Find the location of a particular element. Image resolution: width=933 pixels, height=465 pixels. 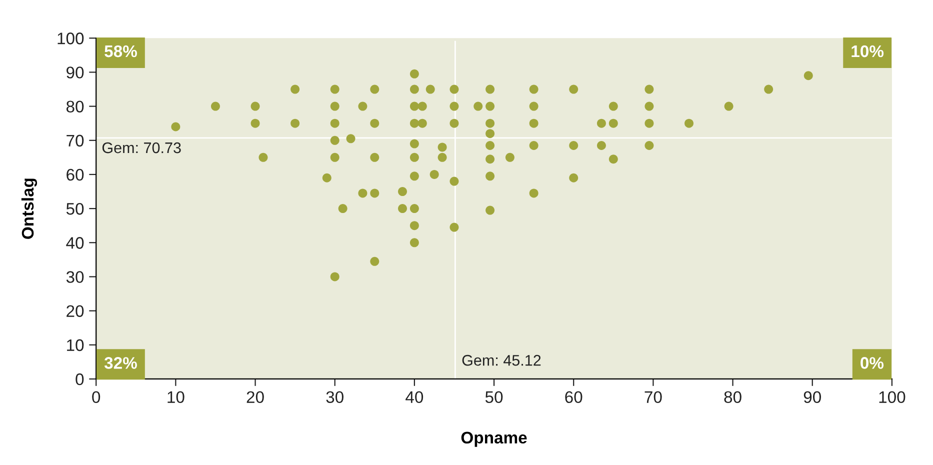

y-tick-label: 80 is located at coordinates (75, 106).